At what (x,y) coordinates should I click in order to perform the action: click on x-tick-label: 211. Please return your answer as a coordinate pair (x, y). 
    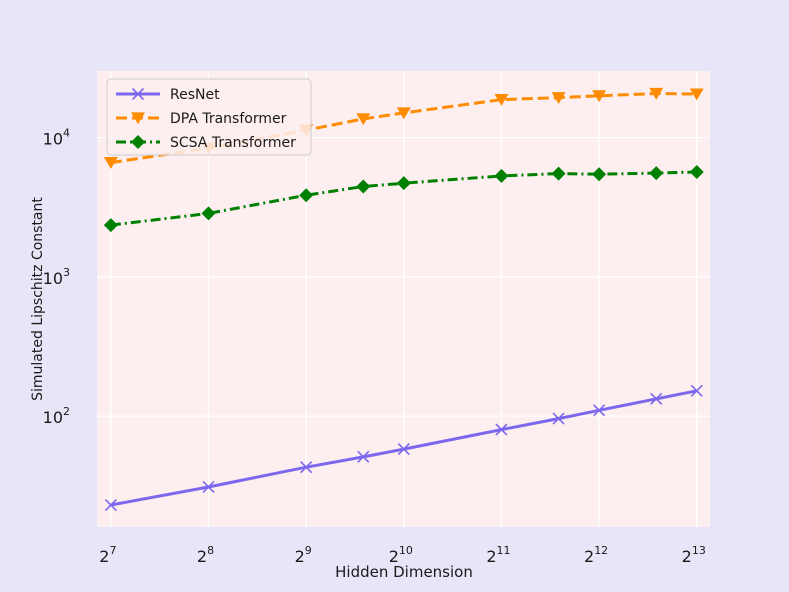
    Looking at the image, I should click on (498, 555).